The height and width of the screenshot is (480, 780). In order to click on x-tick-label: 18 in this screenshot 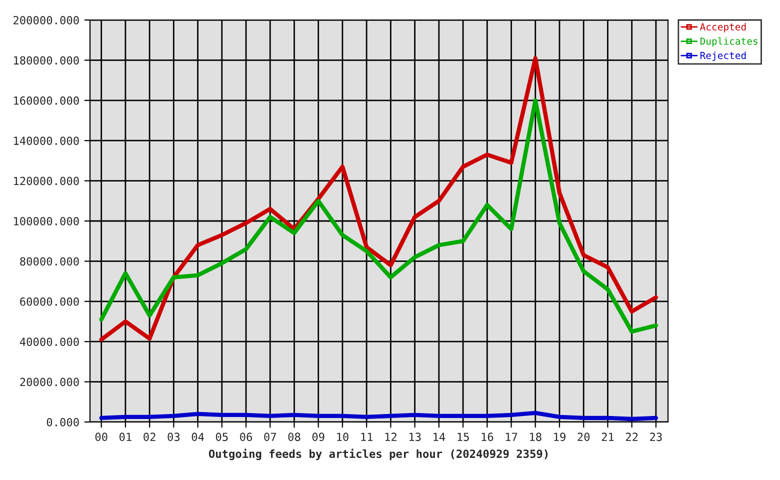, I will do `click(536, 437)`.